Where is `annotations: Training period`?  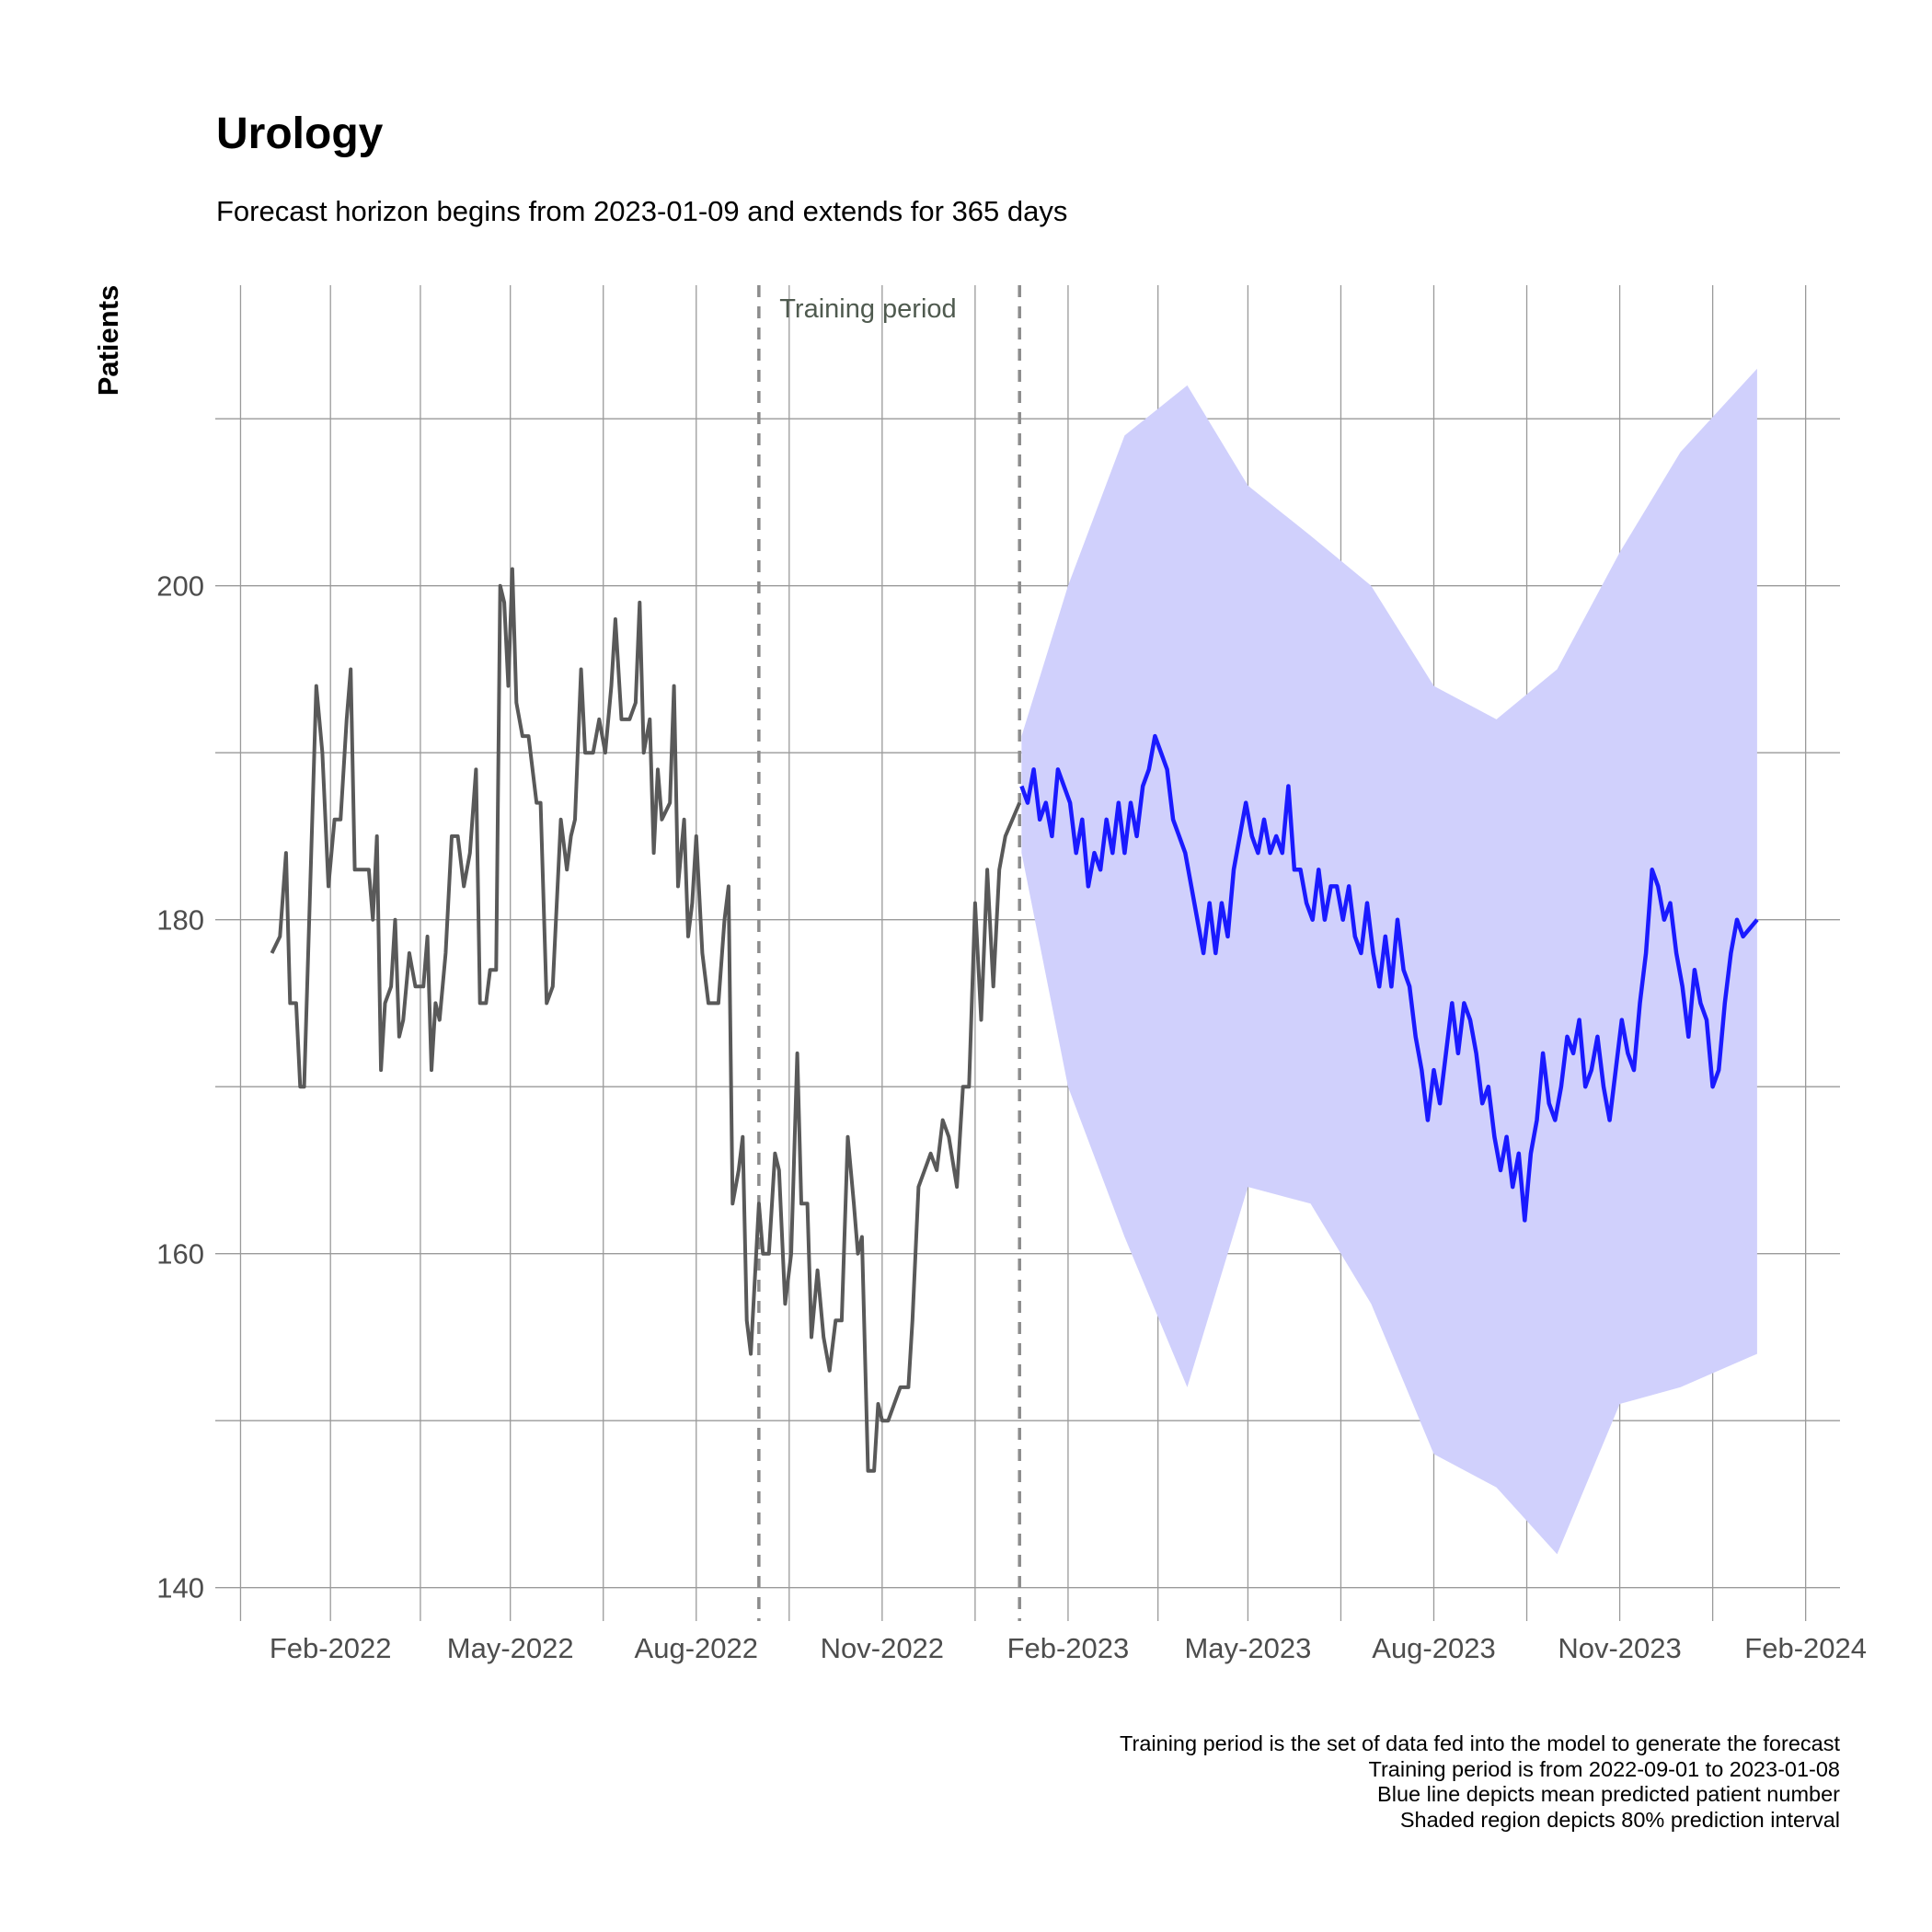 annotations: Training period is located at coordinates (867, 309).